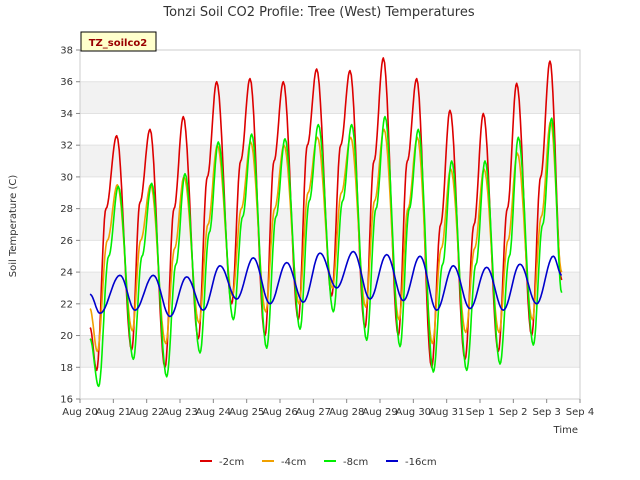  What do you see at coordinates (421, 462) in the screenshot?
I see `legend-label: -16cm` at bounding box center [421, 462].